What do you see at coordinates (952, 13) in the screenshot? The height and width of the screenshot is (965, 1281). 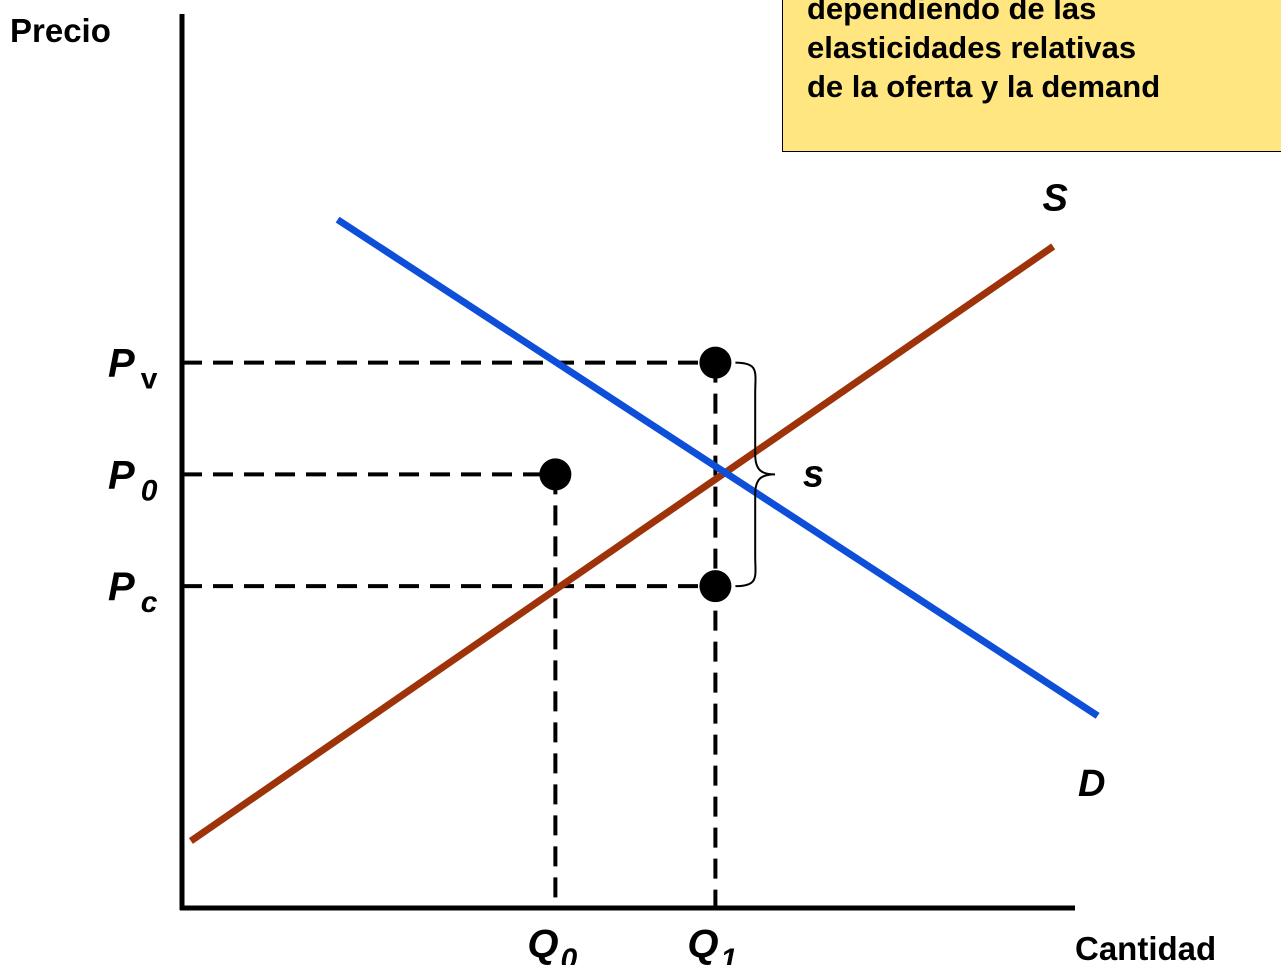 I see `callout-line-1: dependiendo de las` at bounding box center [952, 13].